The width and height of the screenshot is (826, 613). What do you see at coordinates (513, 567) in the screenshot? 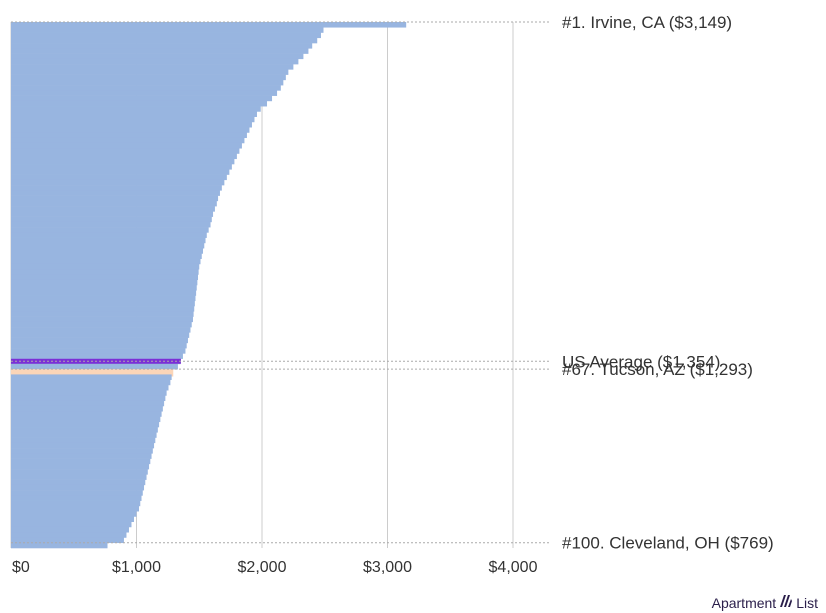
I see `x-tick-label: $4,000` at bounding box center [513, 567].